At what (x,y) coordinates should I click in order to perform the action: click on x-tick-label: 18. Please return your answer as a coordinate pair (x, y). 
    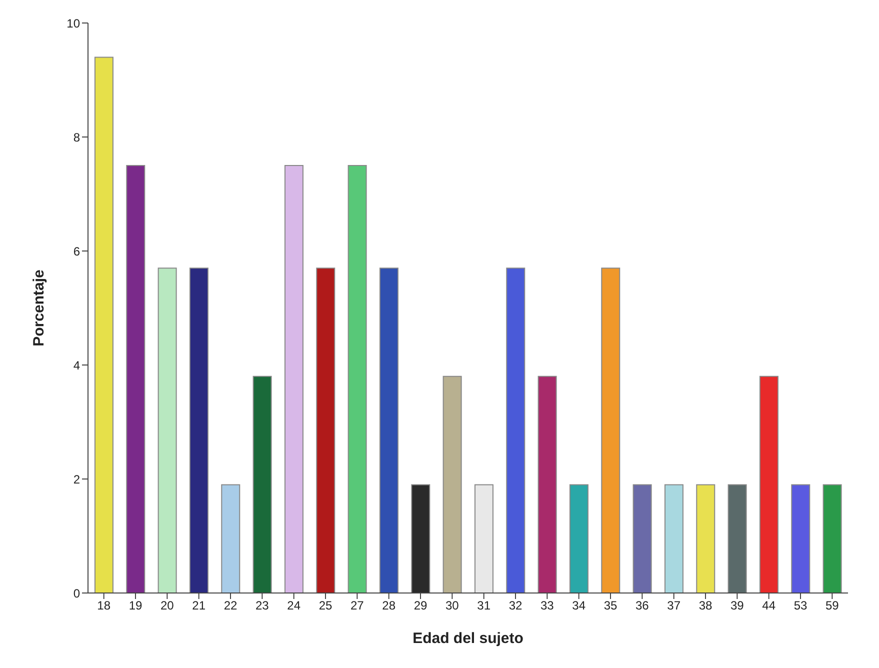
    Looking at the image, I should click on (104, 605).